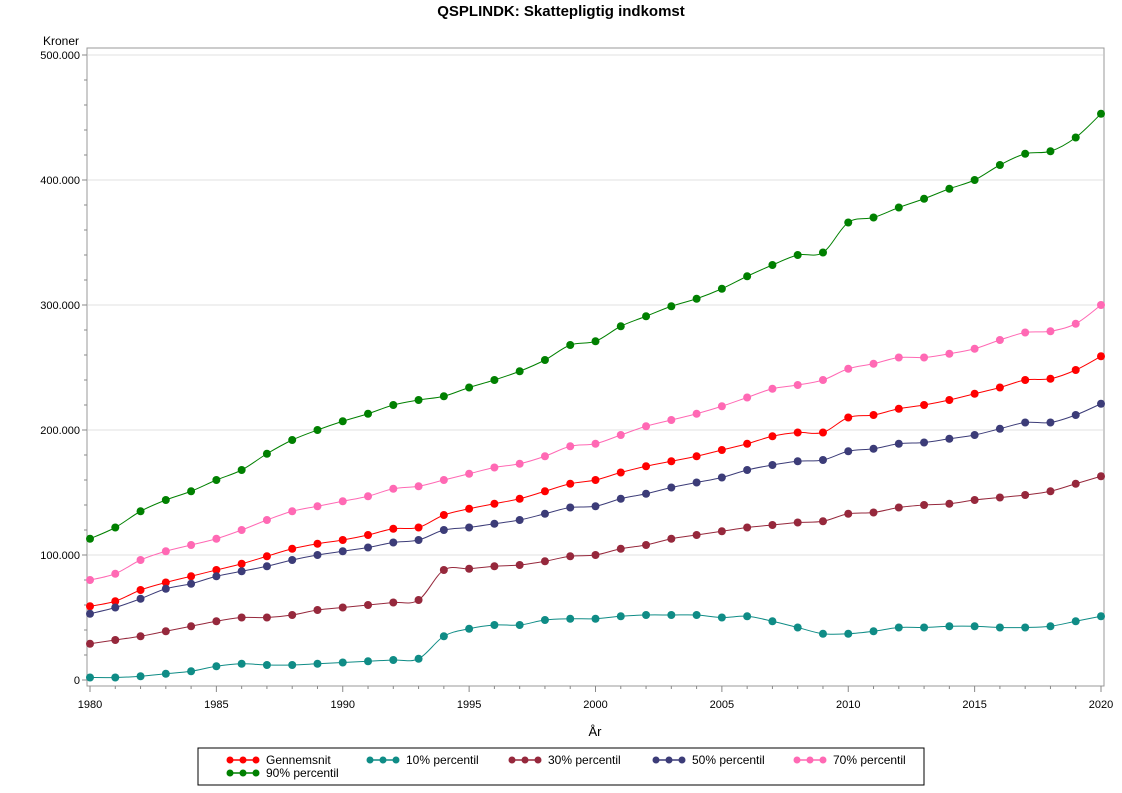  I want to click on x-tick-label: 1990, so click(343, 705).